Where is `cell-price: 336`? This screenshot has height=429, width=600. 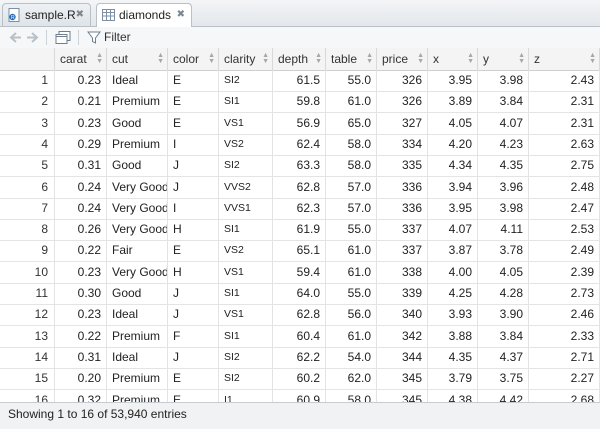 cell-price: 336 is located at coordinates (402, 208).